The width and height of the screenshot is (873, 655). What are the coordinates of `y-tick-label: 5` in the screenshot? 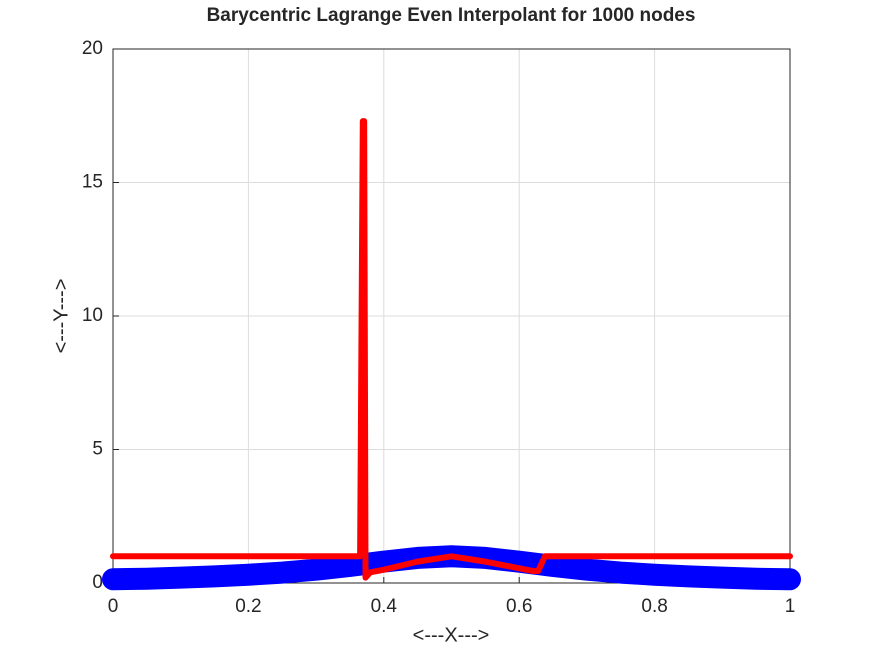 It's located at (97, 449).